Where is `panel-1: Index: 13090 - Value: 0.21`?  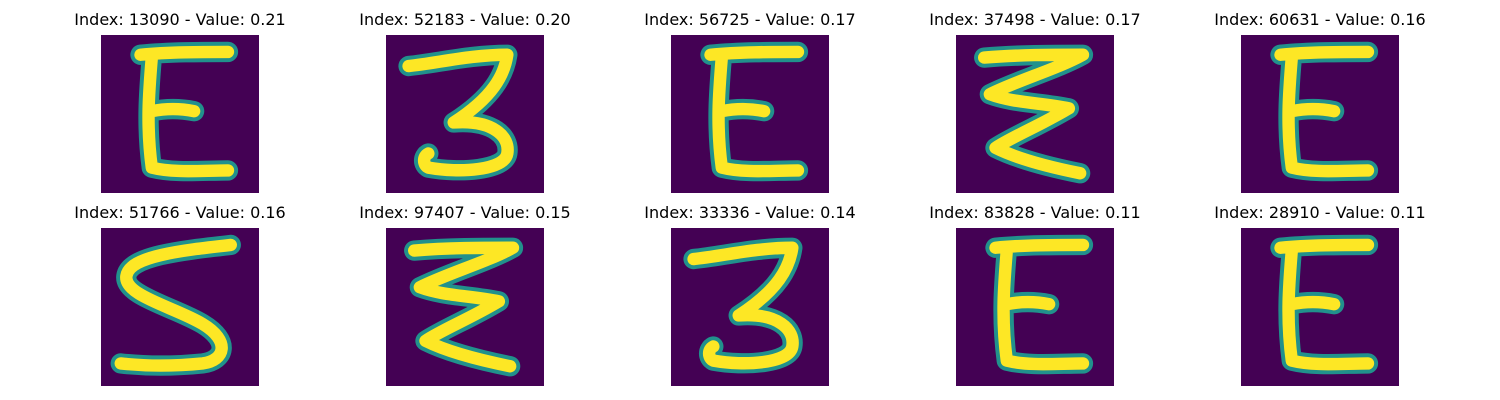 panel-1: Index: 13090 - Value: 0.21 is located at coordinates (180, 96).